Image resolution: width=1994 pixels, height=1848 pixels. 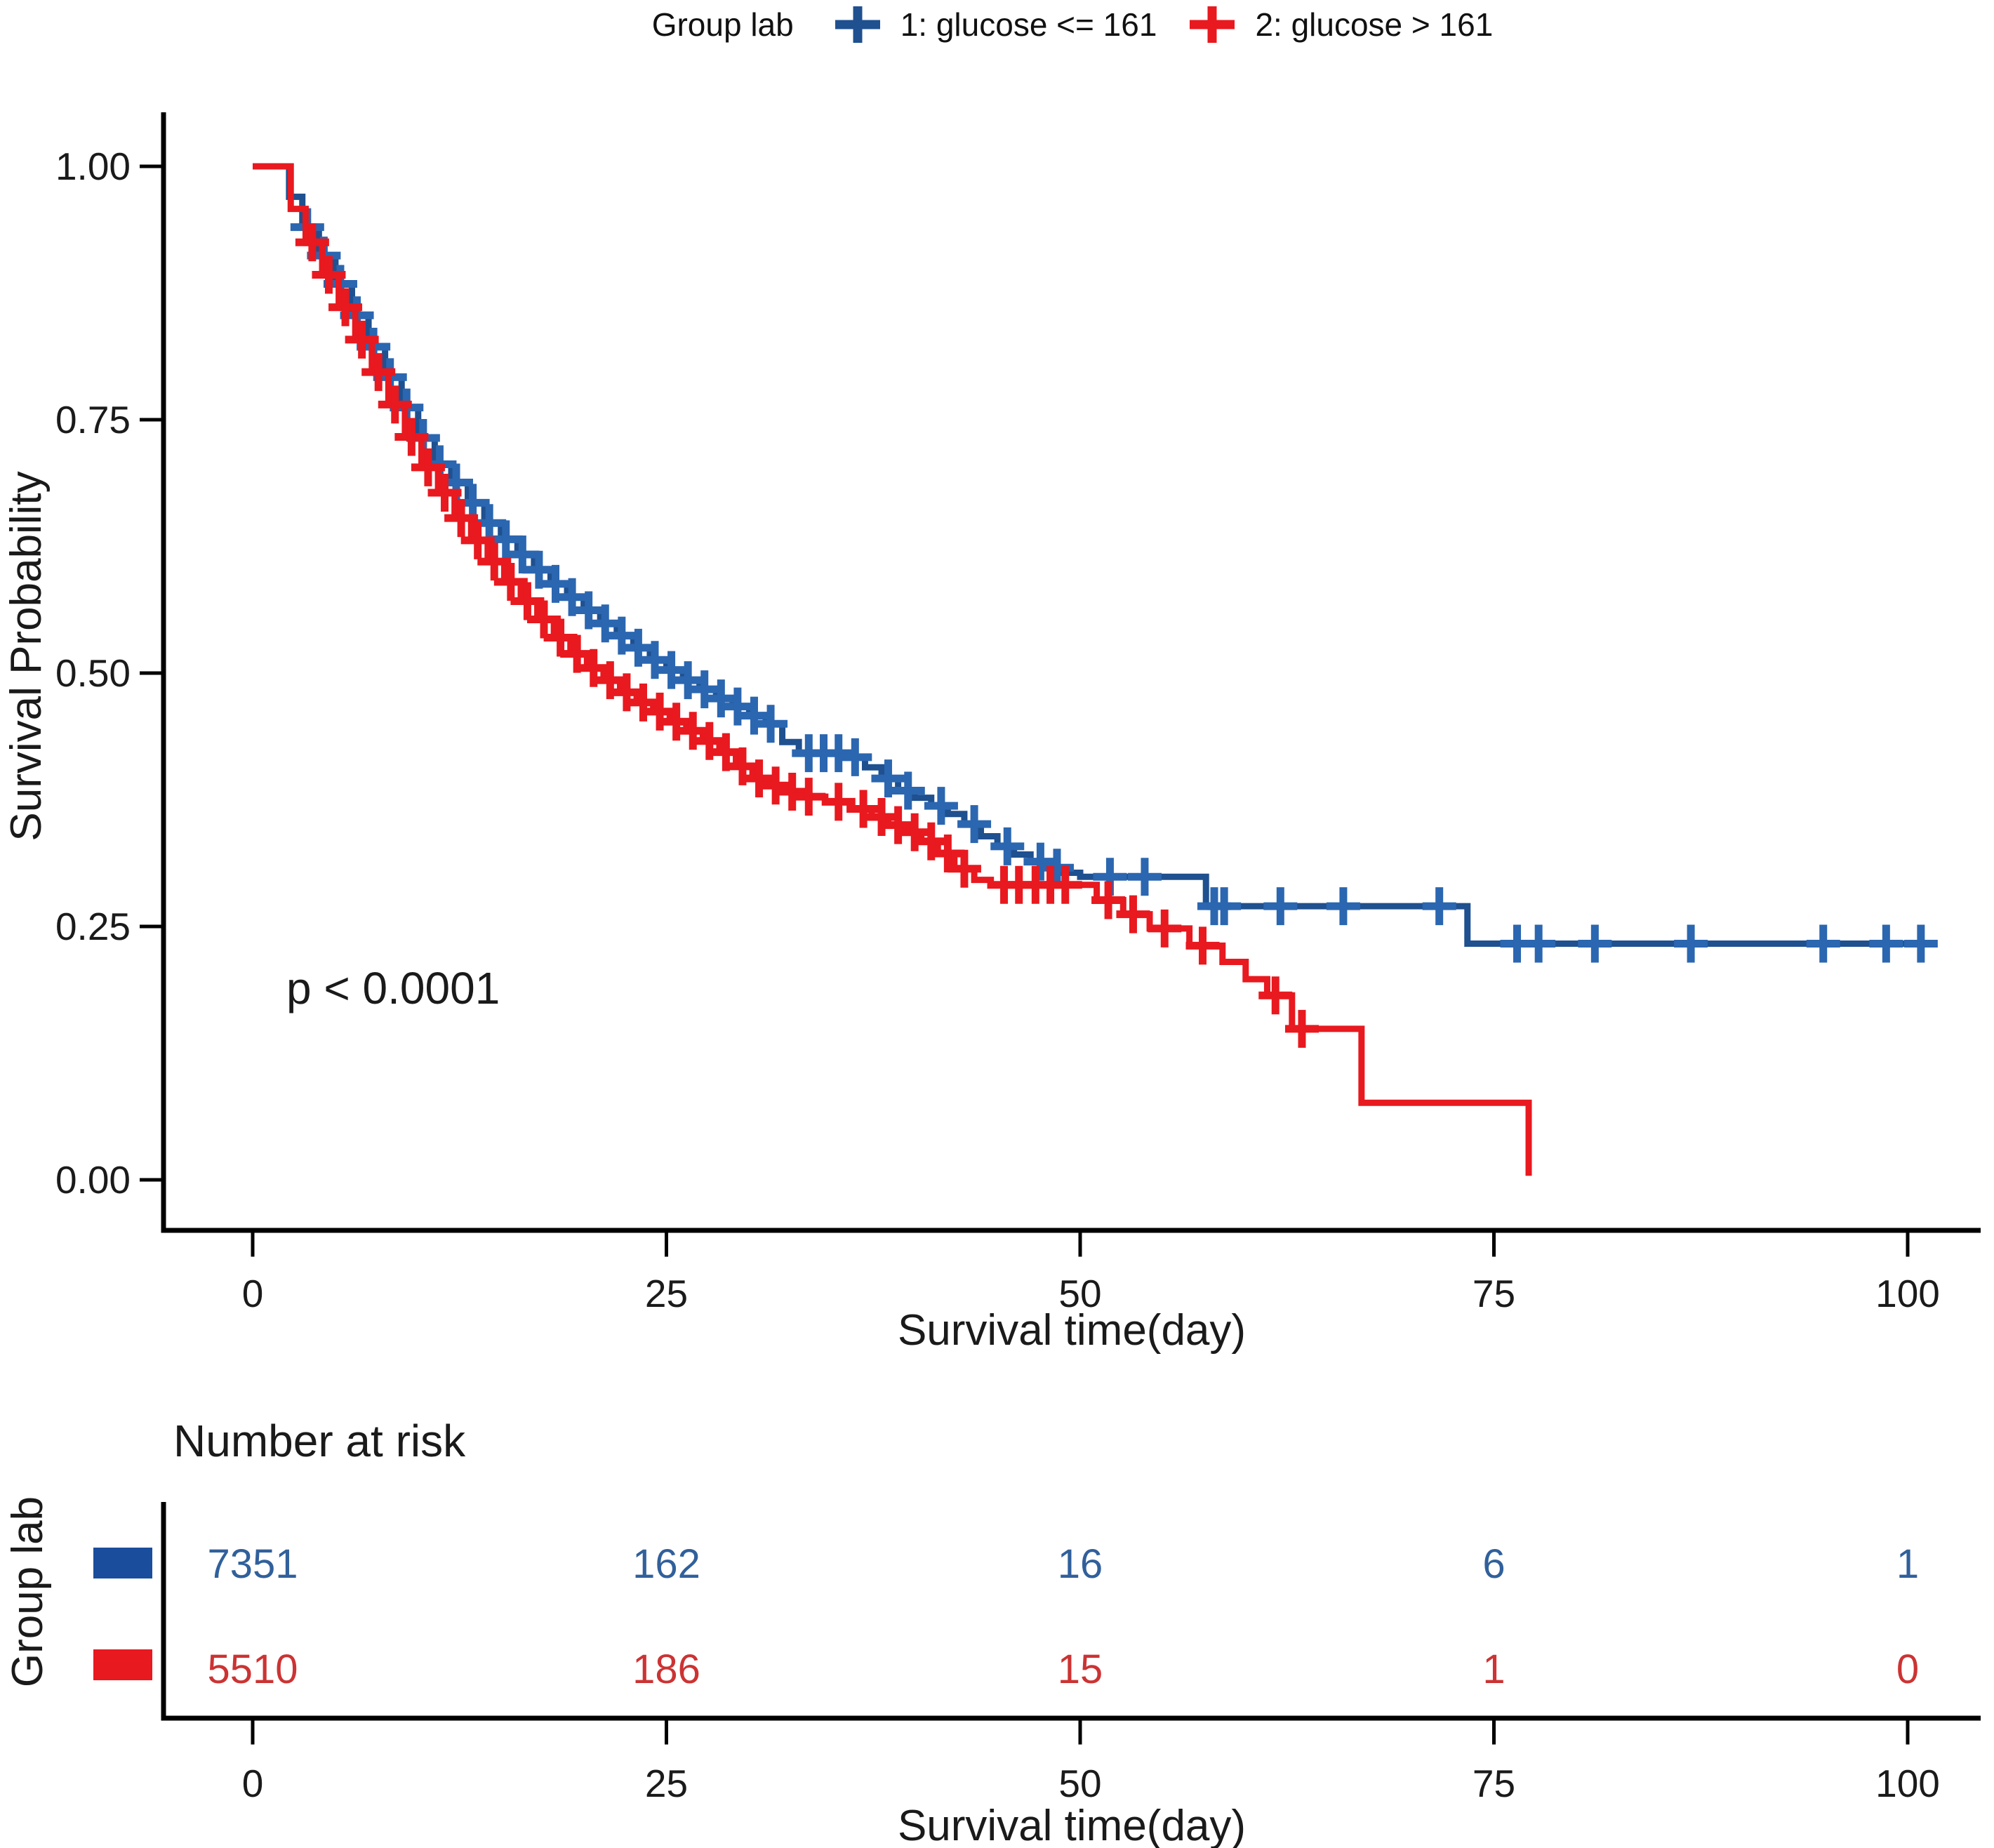 I want to click on p-value-annotation: p < 0.0001, so click(x=393, y=988).